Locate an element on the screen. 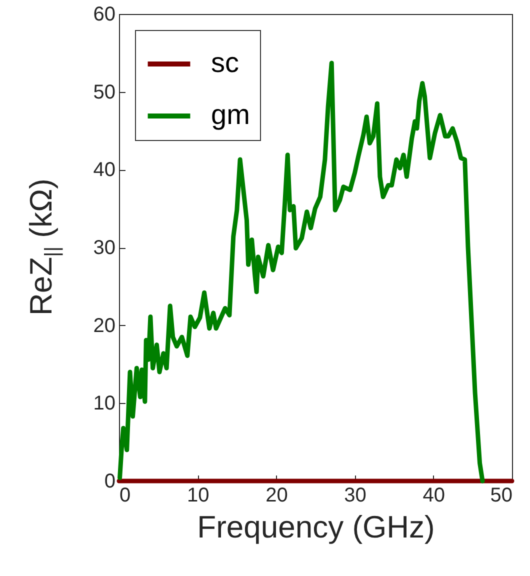 This screenshot has height=576, width=530. x-tick-label: 10 is located at coordinates (198, 495).